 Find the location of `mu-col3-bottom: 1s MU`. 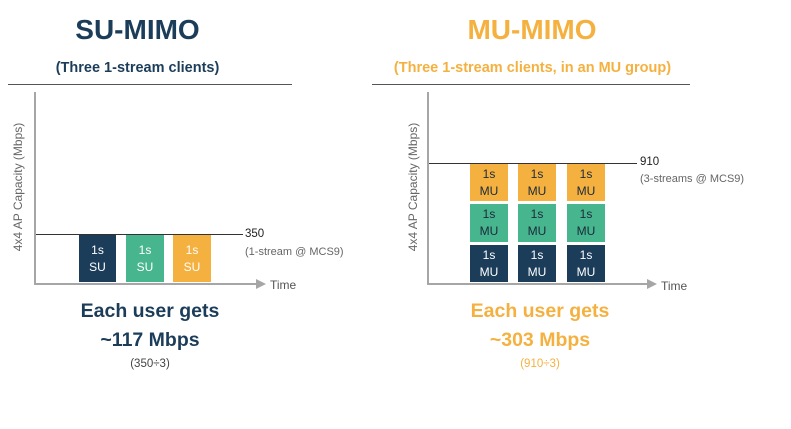

mu-col3-bottom: 1s MU is located at coordinates (586, 263).